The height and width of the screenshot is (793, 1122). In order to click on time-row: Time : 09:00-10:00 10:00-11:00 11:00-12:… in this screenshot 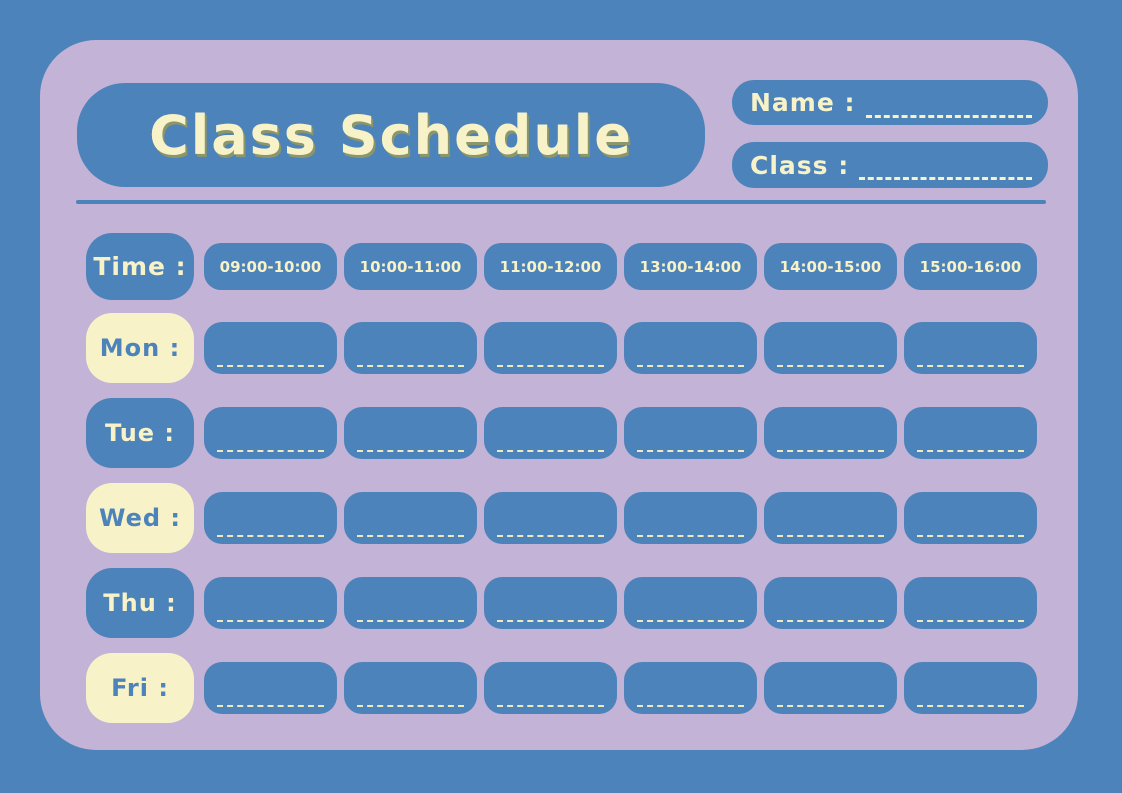, I will do `click(559, 273)`.